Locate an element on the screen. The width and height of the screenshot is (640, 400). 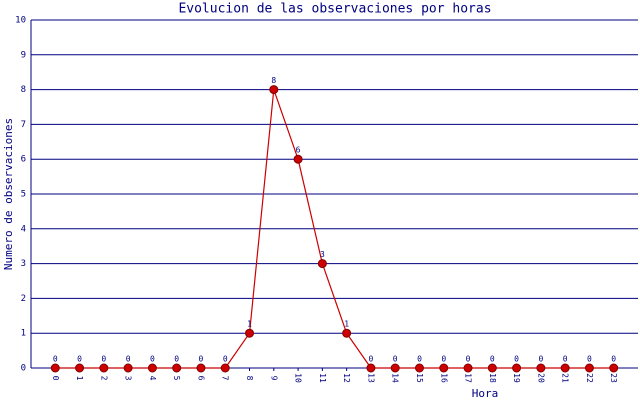
x-tick-label: 4 is located at coordinates (152, 378).